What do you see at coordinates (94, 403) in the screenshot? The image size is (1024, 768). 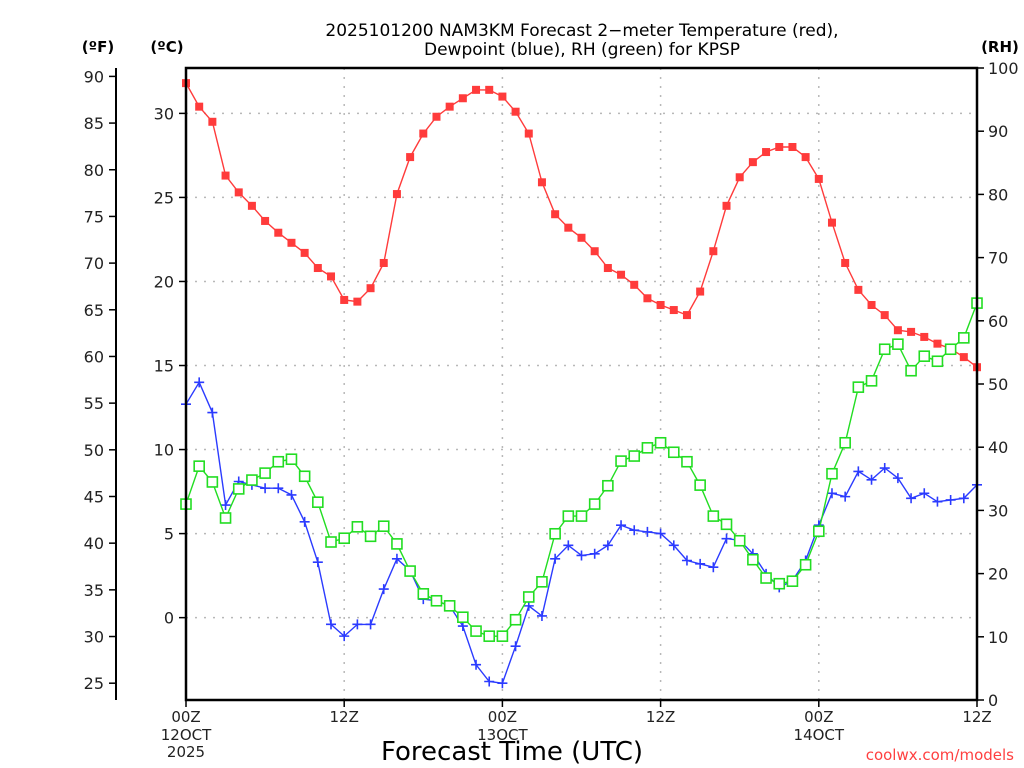 I see `fahrenheit-tick-label: 55` at bounding box center [94, 403].